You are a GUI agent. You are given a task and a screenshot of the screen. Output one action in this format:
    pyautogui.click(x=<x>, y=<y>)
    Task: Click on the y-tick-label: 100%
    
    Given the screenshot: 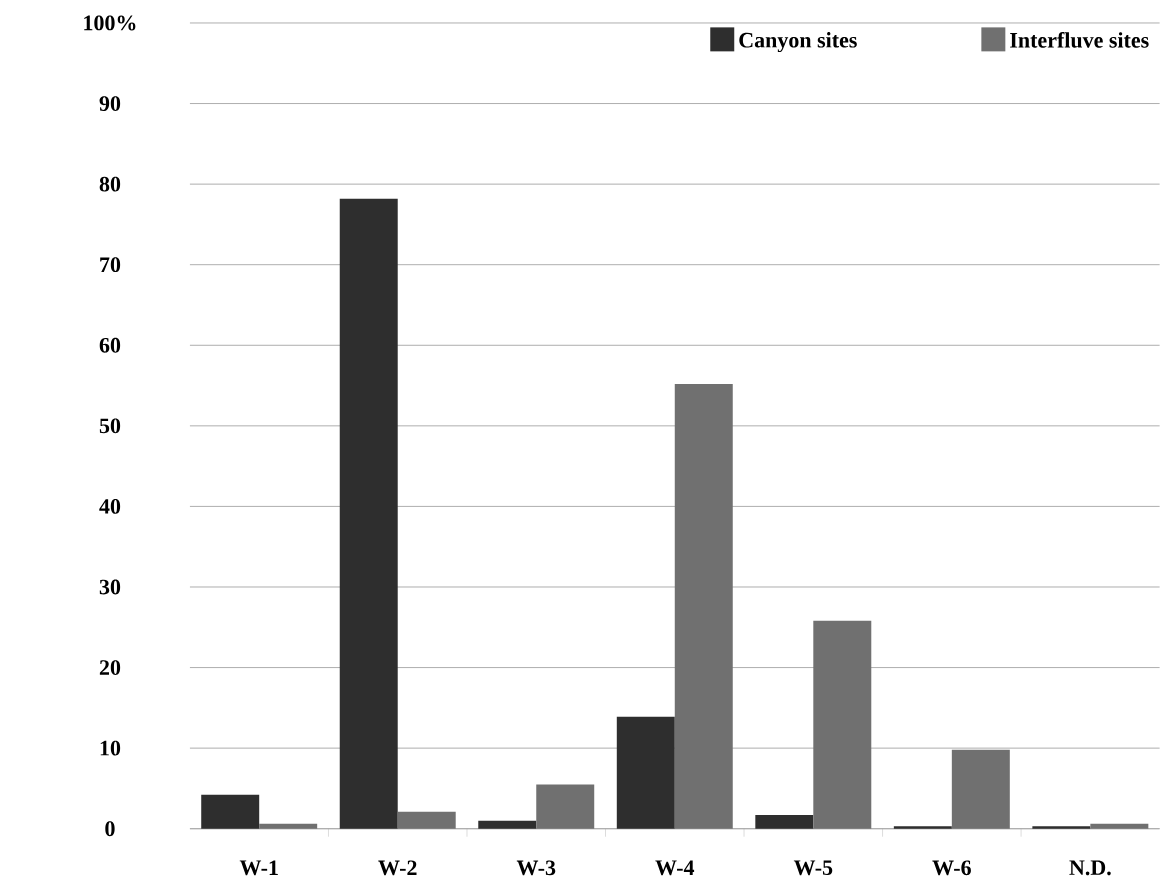 What is the action you would take?
    pyautogui.click(x=110, y=23)
    